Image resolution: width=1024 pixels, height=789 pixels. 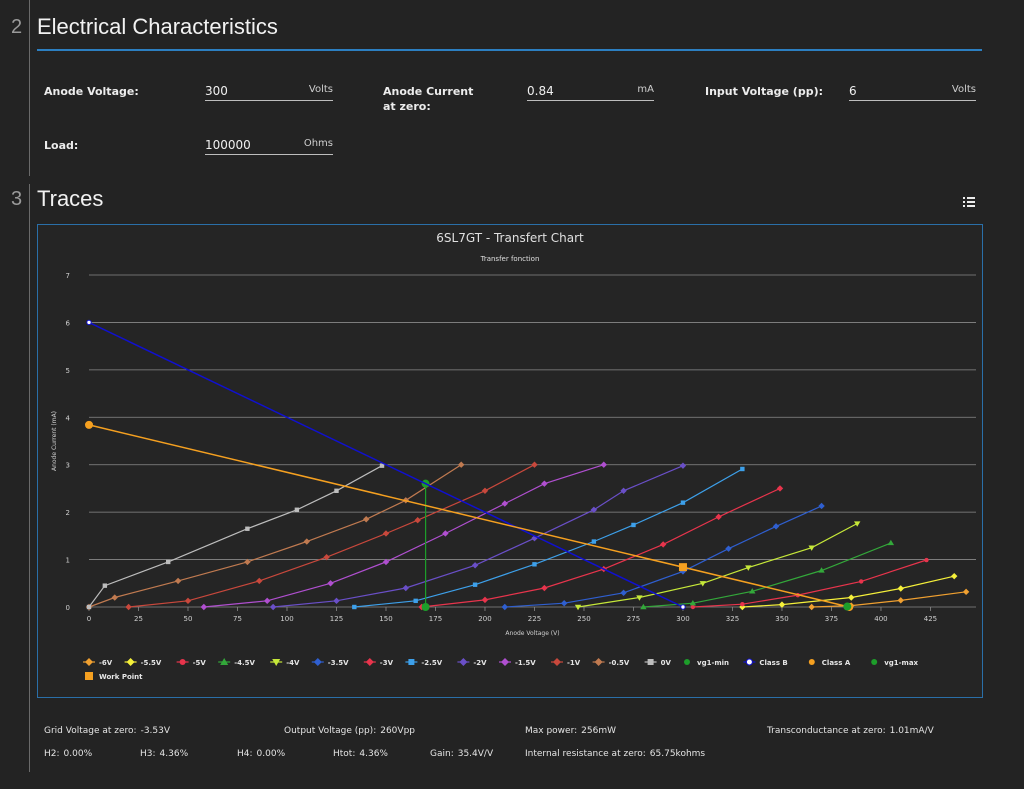 What do you see at coordinates (781, 619) in the screenshot?
I see `x-tick-label: 350` at bounding box center [781, 619].